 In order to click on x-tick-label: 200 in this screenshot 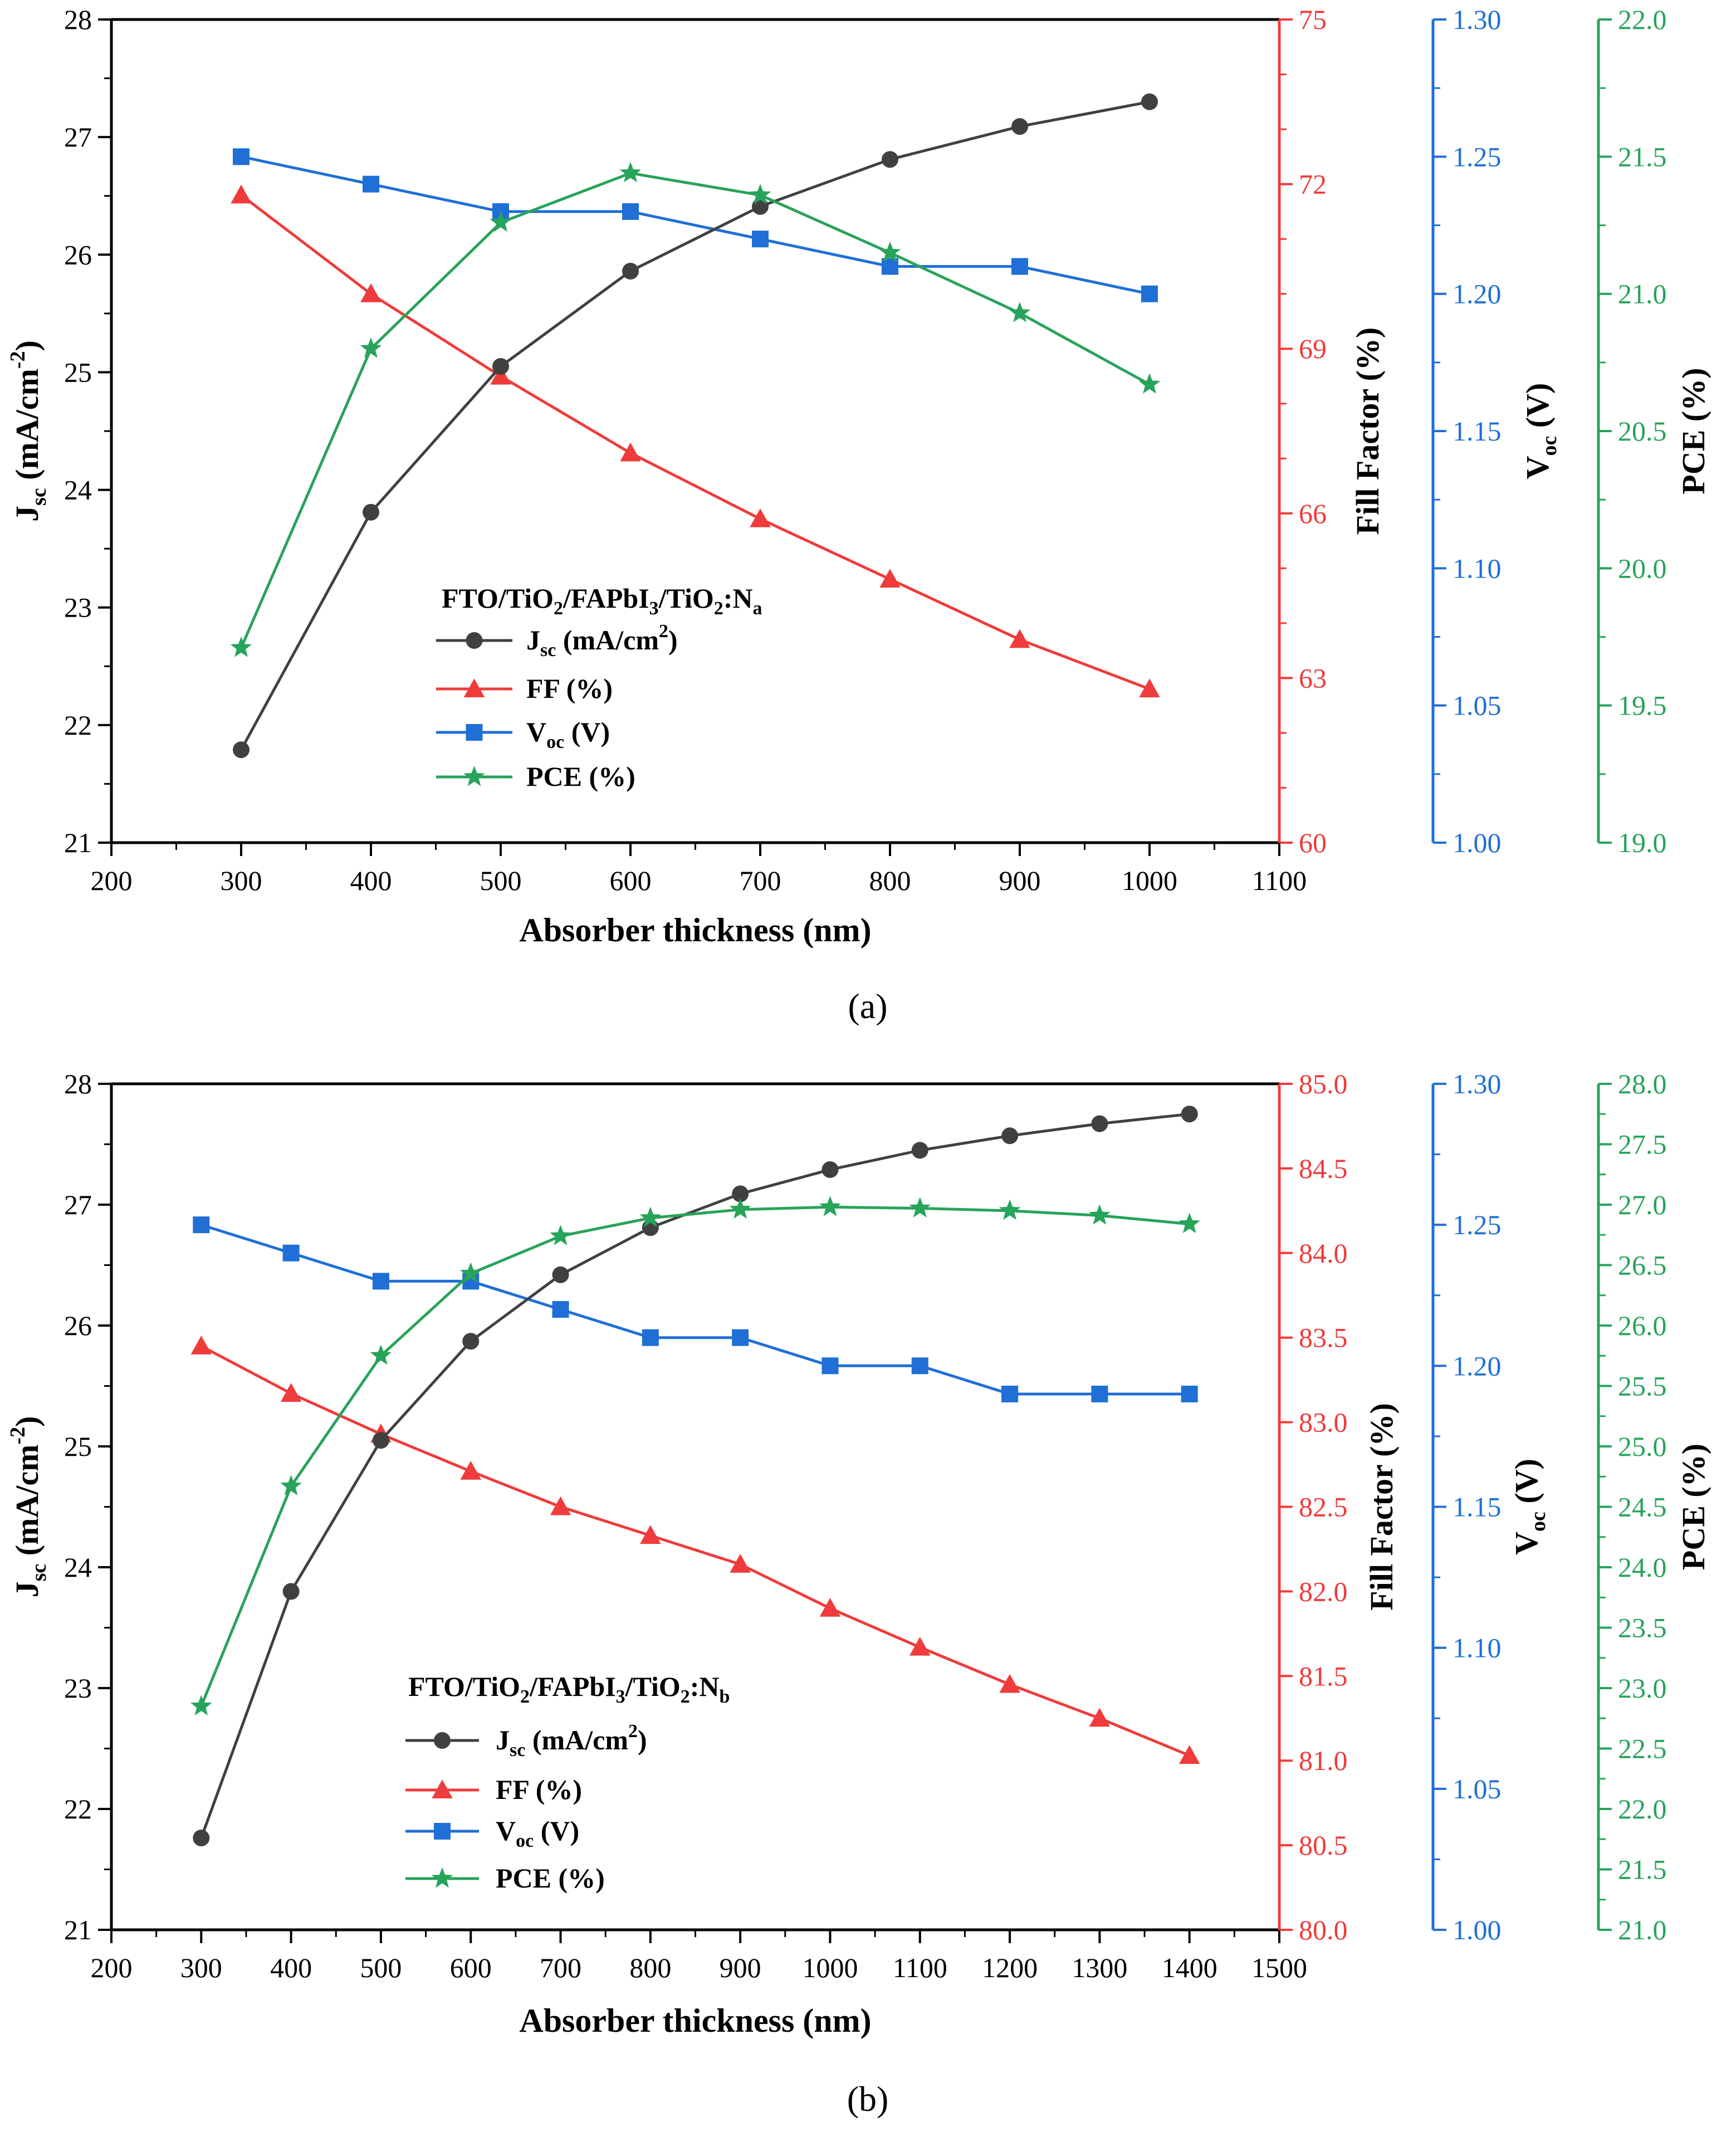, I will do `click(112, 1967)`.